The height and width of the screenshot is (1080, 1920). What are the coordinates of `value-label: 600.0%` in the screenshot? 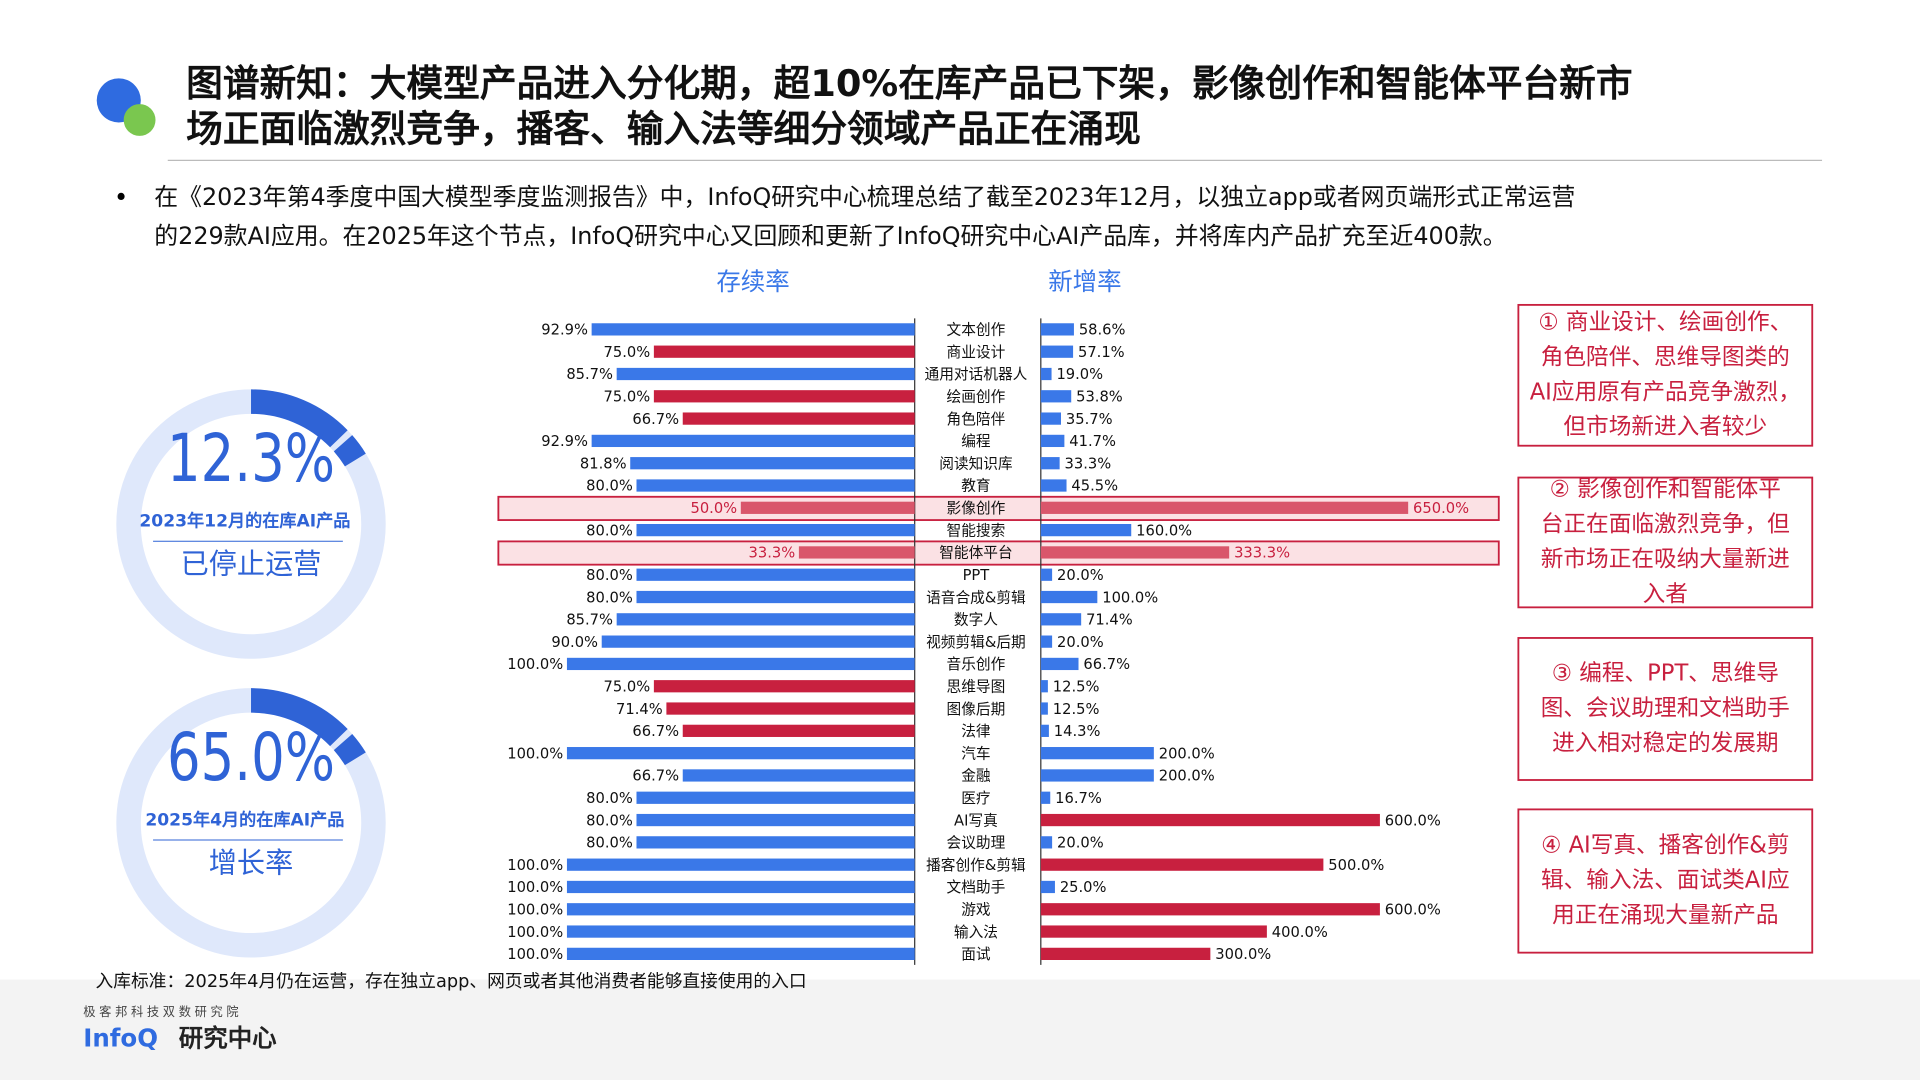 It's located at (1413, 909).